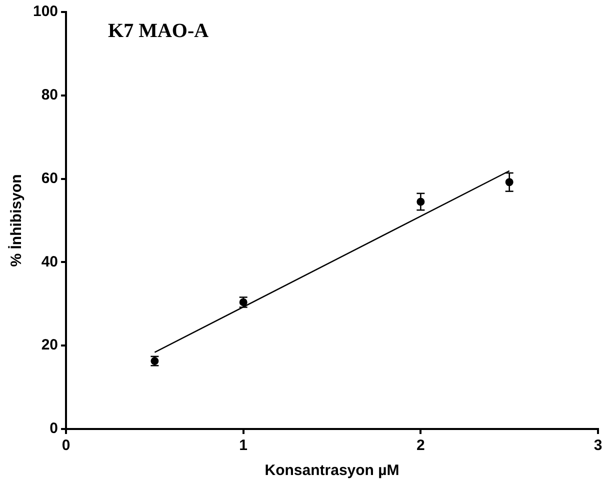 Image resolution: width=606 pixels, height=488 pixels. Describe the element at coordinates (54, 429) in the screenshot. I see `y-tick-label: 0` at that location.